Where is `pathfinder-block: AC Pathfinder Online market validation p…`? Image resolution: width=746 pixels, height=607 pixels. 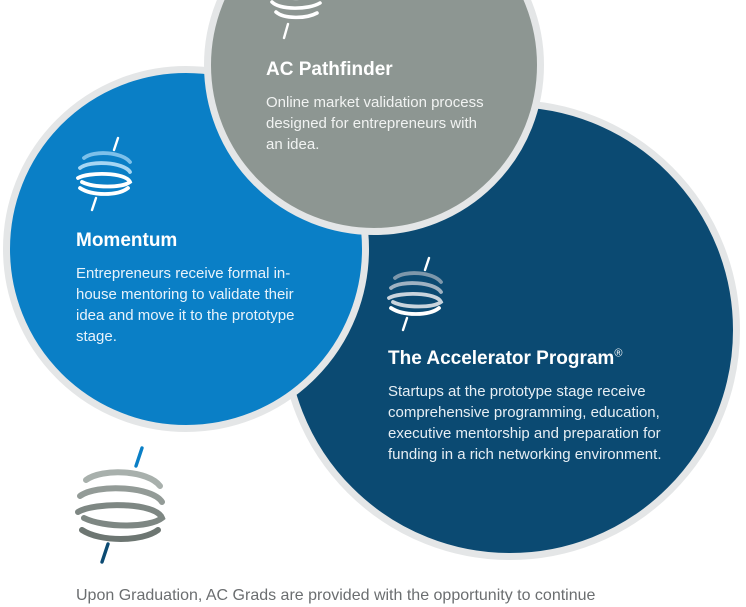
pathfinder-block: AC Pathfinder Online market validation p… is located at coordinates (381, 106).